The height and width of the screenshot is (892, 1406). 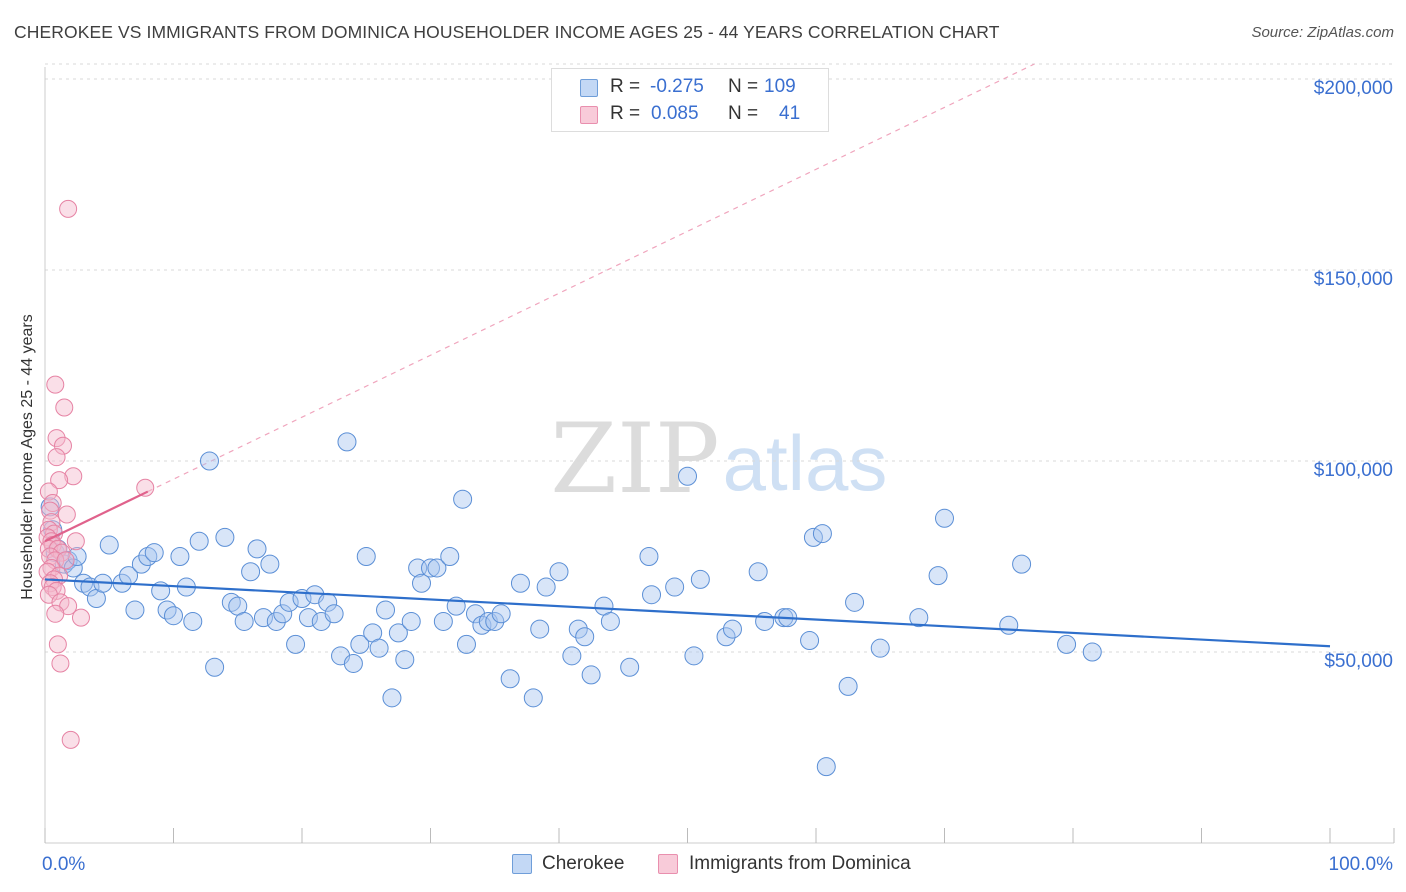 What do you see at coordinates (1353, 88) in the screenshot?
I see `y-tick-label: $200,000` at bounding box center [1353, 88].